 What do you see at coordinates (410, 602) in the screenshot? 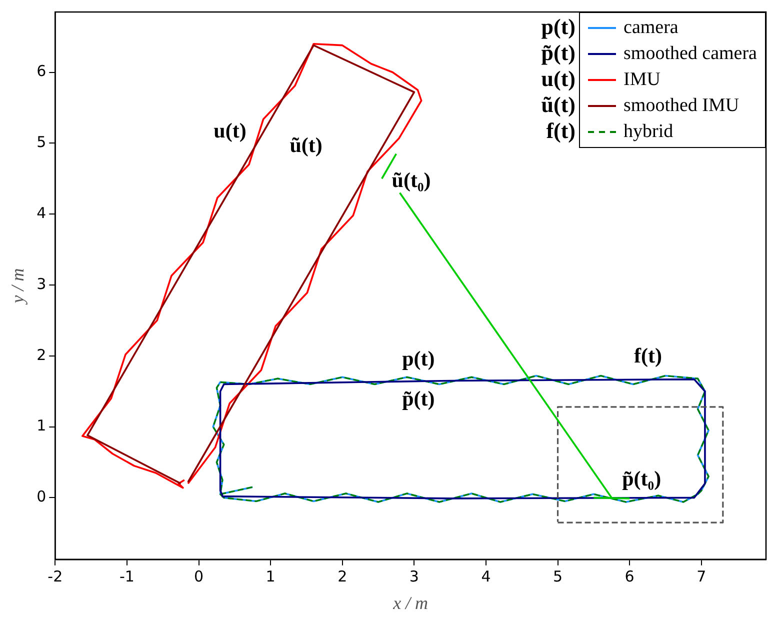
I see `x-axis-title: x / m` at bounding box center [410, 602].